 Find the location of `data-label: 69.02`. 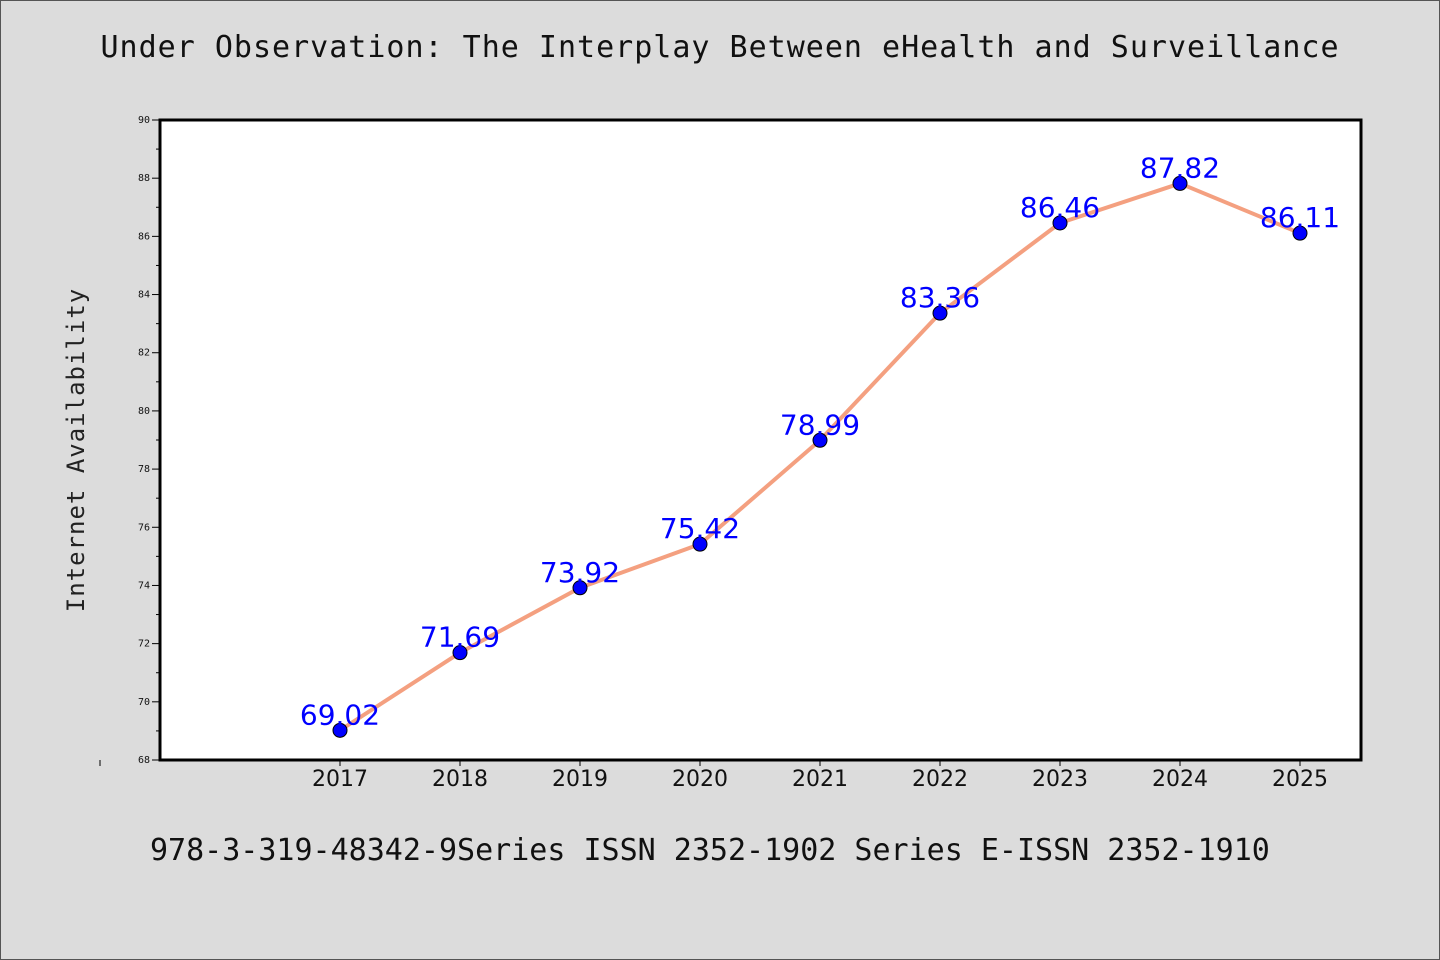

data-label: 69.02 is located at coordinates (340, 714).